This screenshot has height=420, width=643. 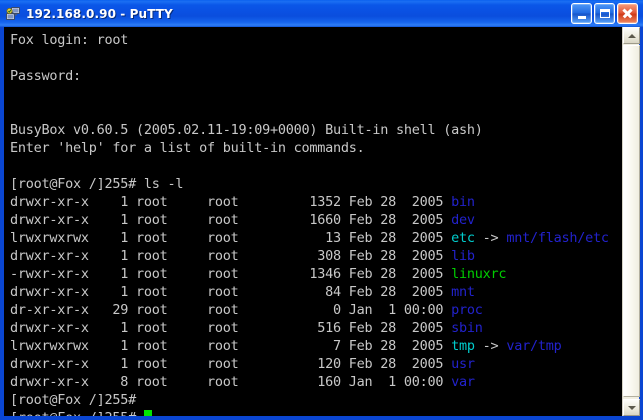 I want to click on title-bar: 192.168.0.90 - PuTTY, so click(x=321, y=13).